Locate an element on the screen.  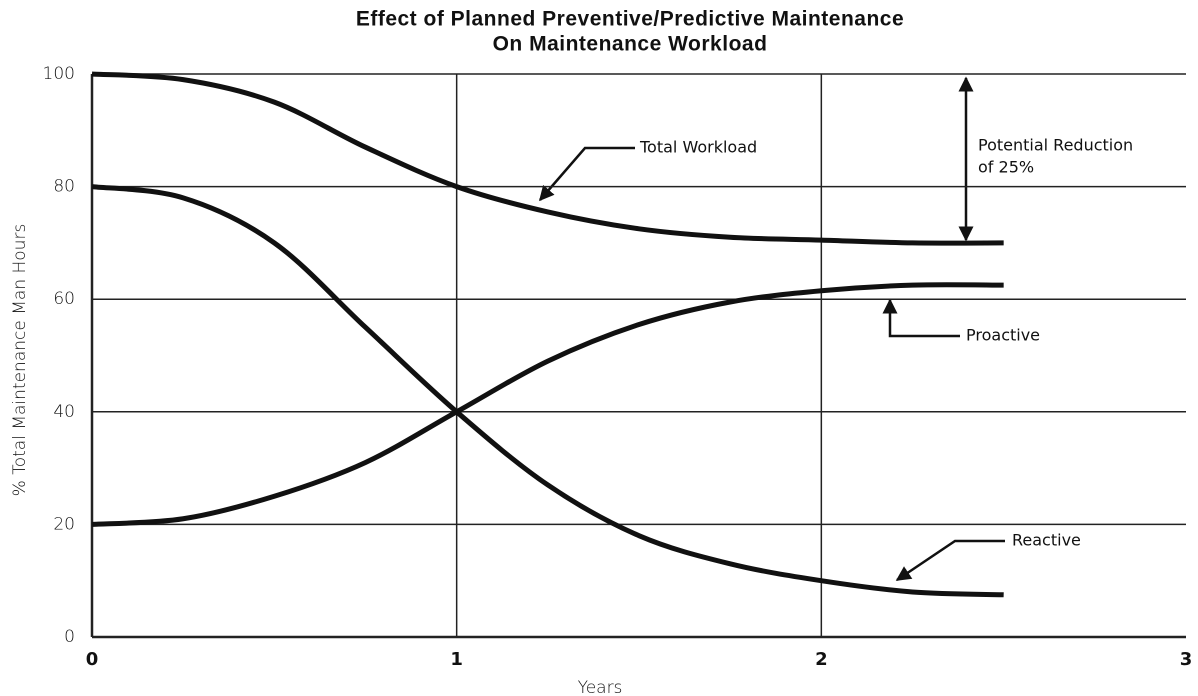
y-tick-label: 60 is located at coordinates (64, 299).